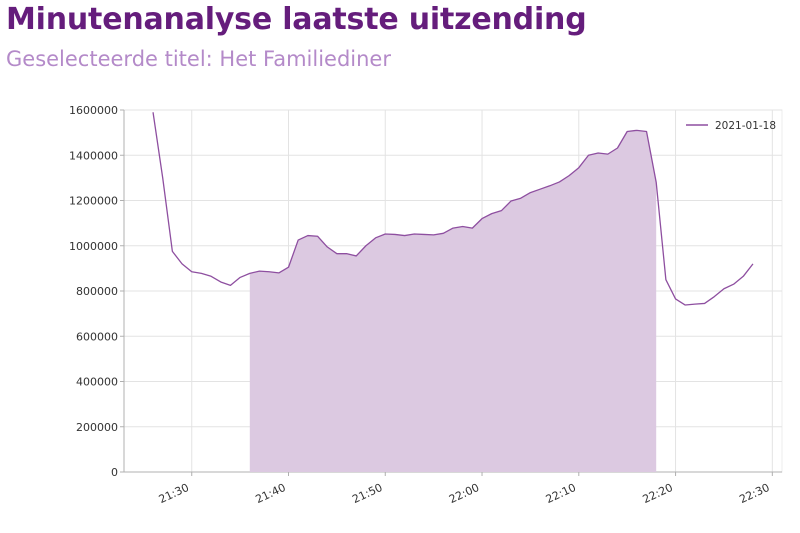 The image size is (800, 533). What do you see at coordinates (296, 19) in the screenshot?
I see `page-title: Minutenanalyse laatste uitzending` at bounding box center [296, 19].